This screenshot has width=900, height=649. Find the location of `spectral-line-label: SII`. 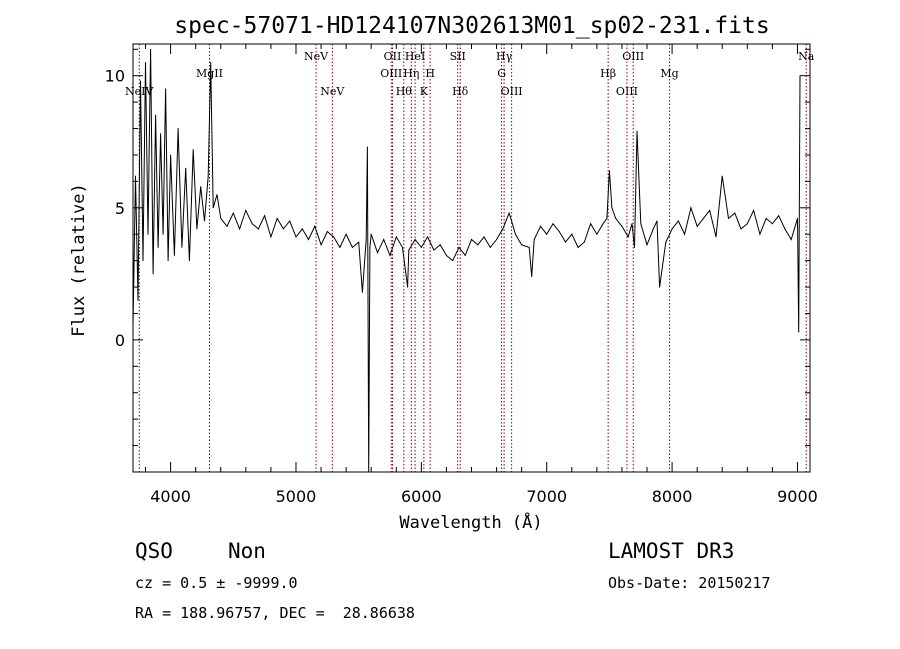

spectral-line-label: SII is located at coordinates (458, 56).